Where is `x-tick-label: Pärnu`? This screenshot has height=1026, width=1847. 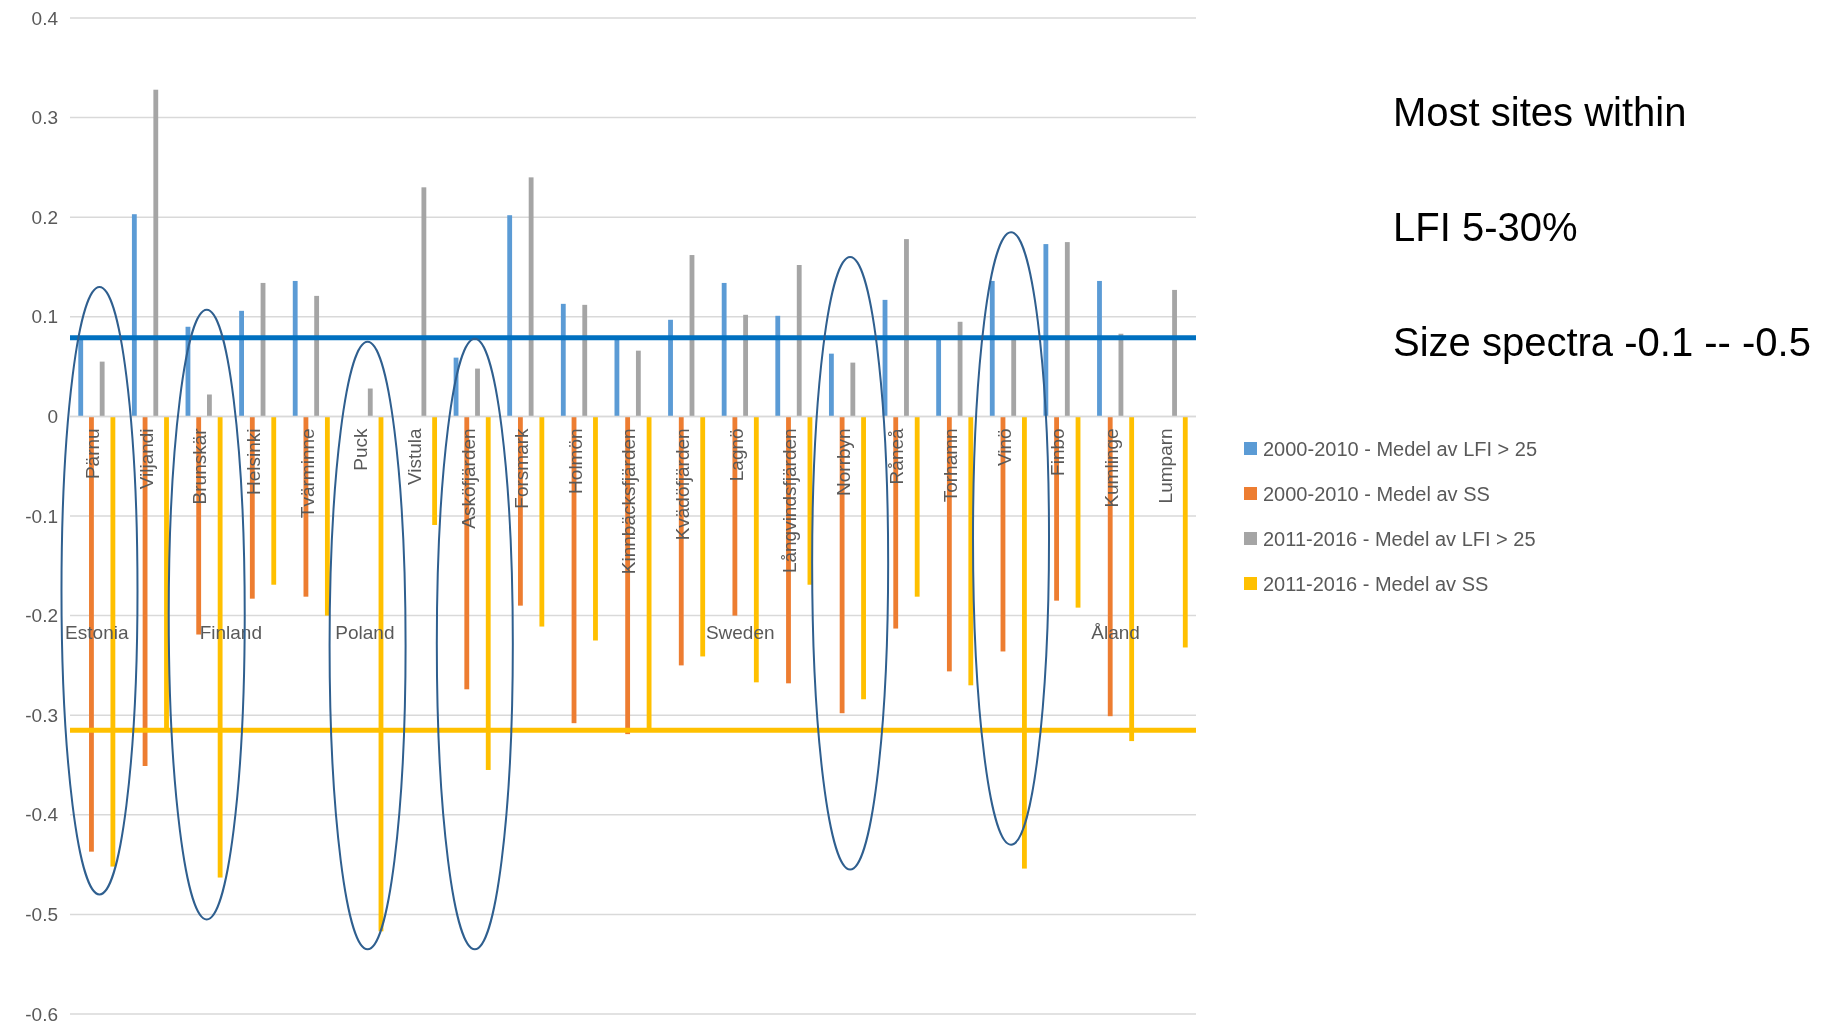 x-tick-label: Pärnu is located at coordinates (93, 454).